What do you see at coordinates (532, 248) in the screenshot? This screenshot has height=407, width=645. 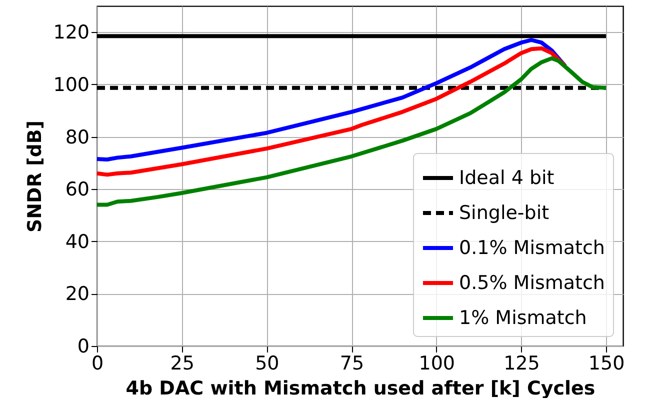 I see `legend-label: 0.1% Mismatch` at bounding box center [532, 248].